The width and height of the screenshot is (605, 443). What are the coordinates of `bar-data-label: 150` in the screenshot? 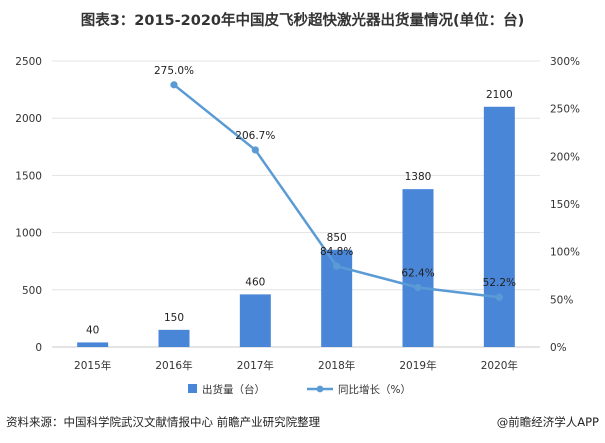 It's located at (174, 318).